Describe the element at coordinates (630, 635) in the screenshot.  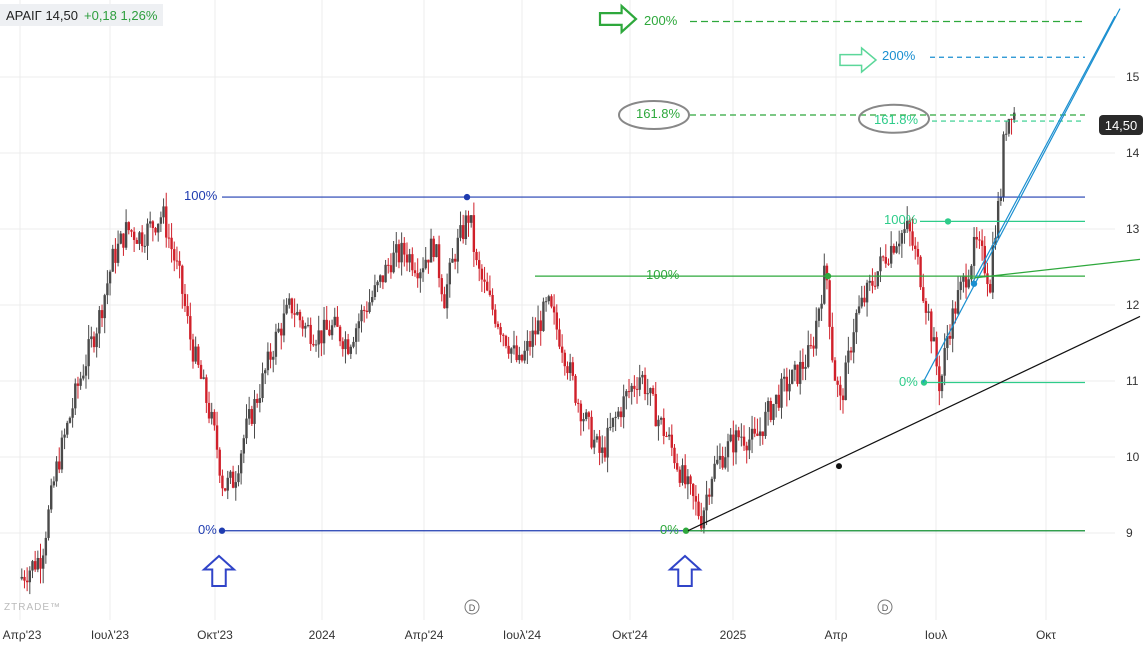
I see `x-axis-tick-label: Οκτ'24` at that location.